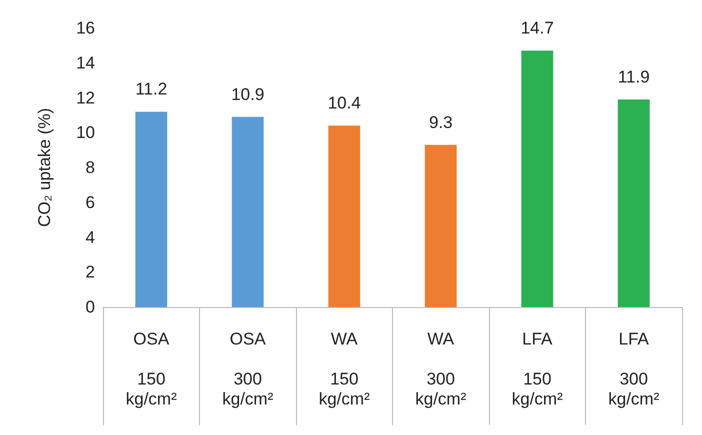 Image resolution: width=702 pixels, height=435 pixels. What do you see at coordinates (85, 98) in the screenshot?
I see `y-tick-label: 12` at bounding box center [85, 98].